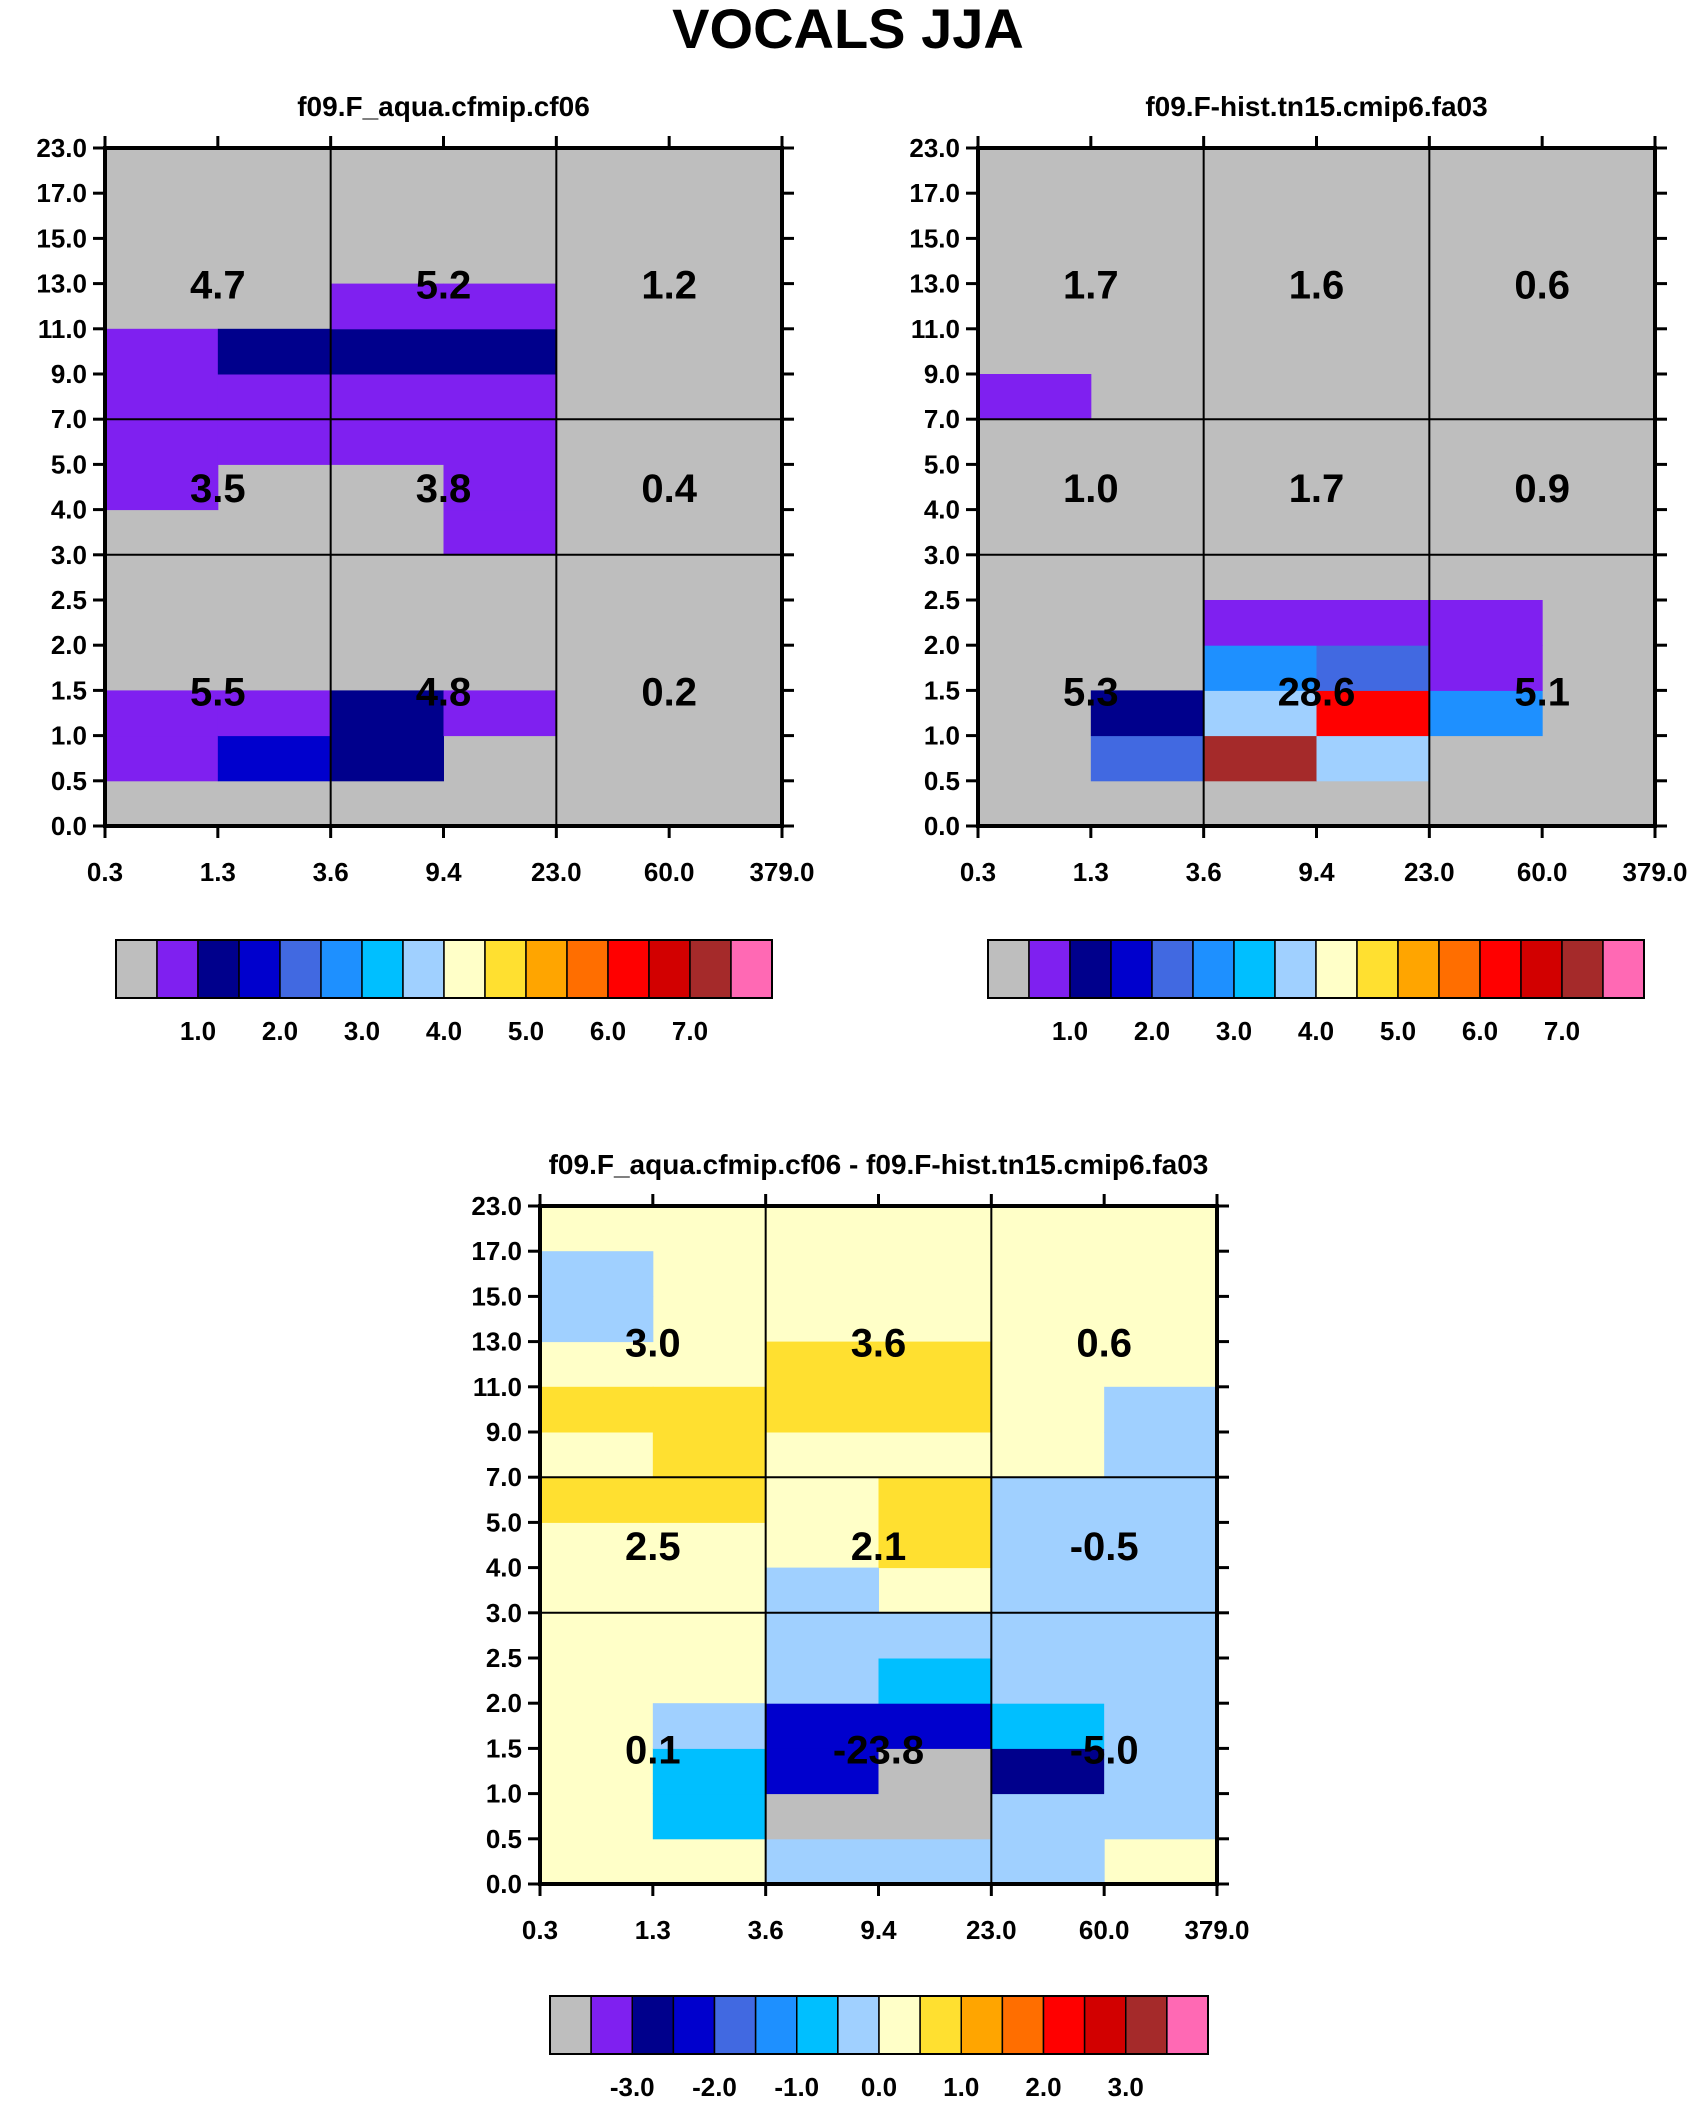 Image resolution: width=1696 pixels, height=2103 pixels. I want to click on x-tick-label: 379.0, so click(1654, 872).